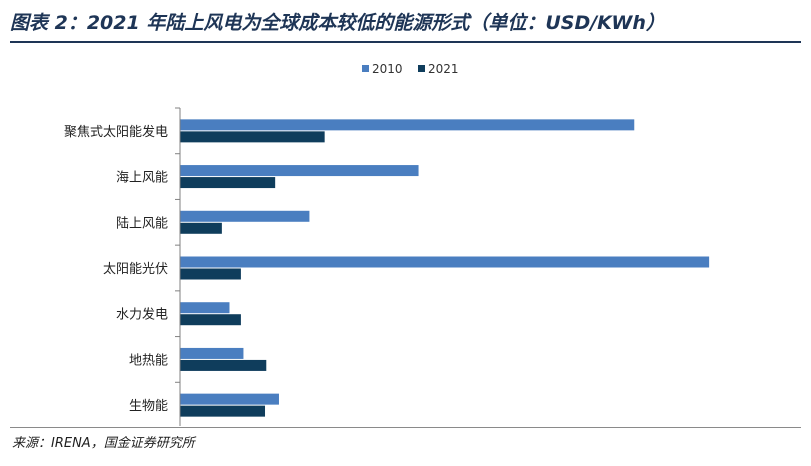 The height and width of the screenshot is (466, 811). What do you see at coordinates (387, 69) in the screenshot?
I see `legend-label-2010: 2010` at bounding box center [387, 69].